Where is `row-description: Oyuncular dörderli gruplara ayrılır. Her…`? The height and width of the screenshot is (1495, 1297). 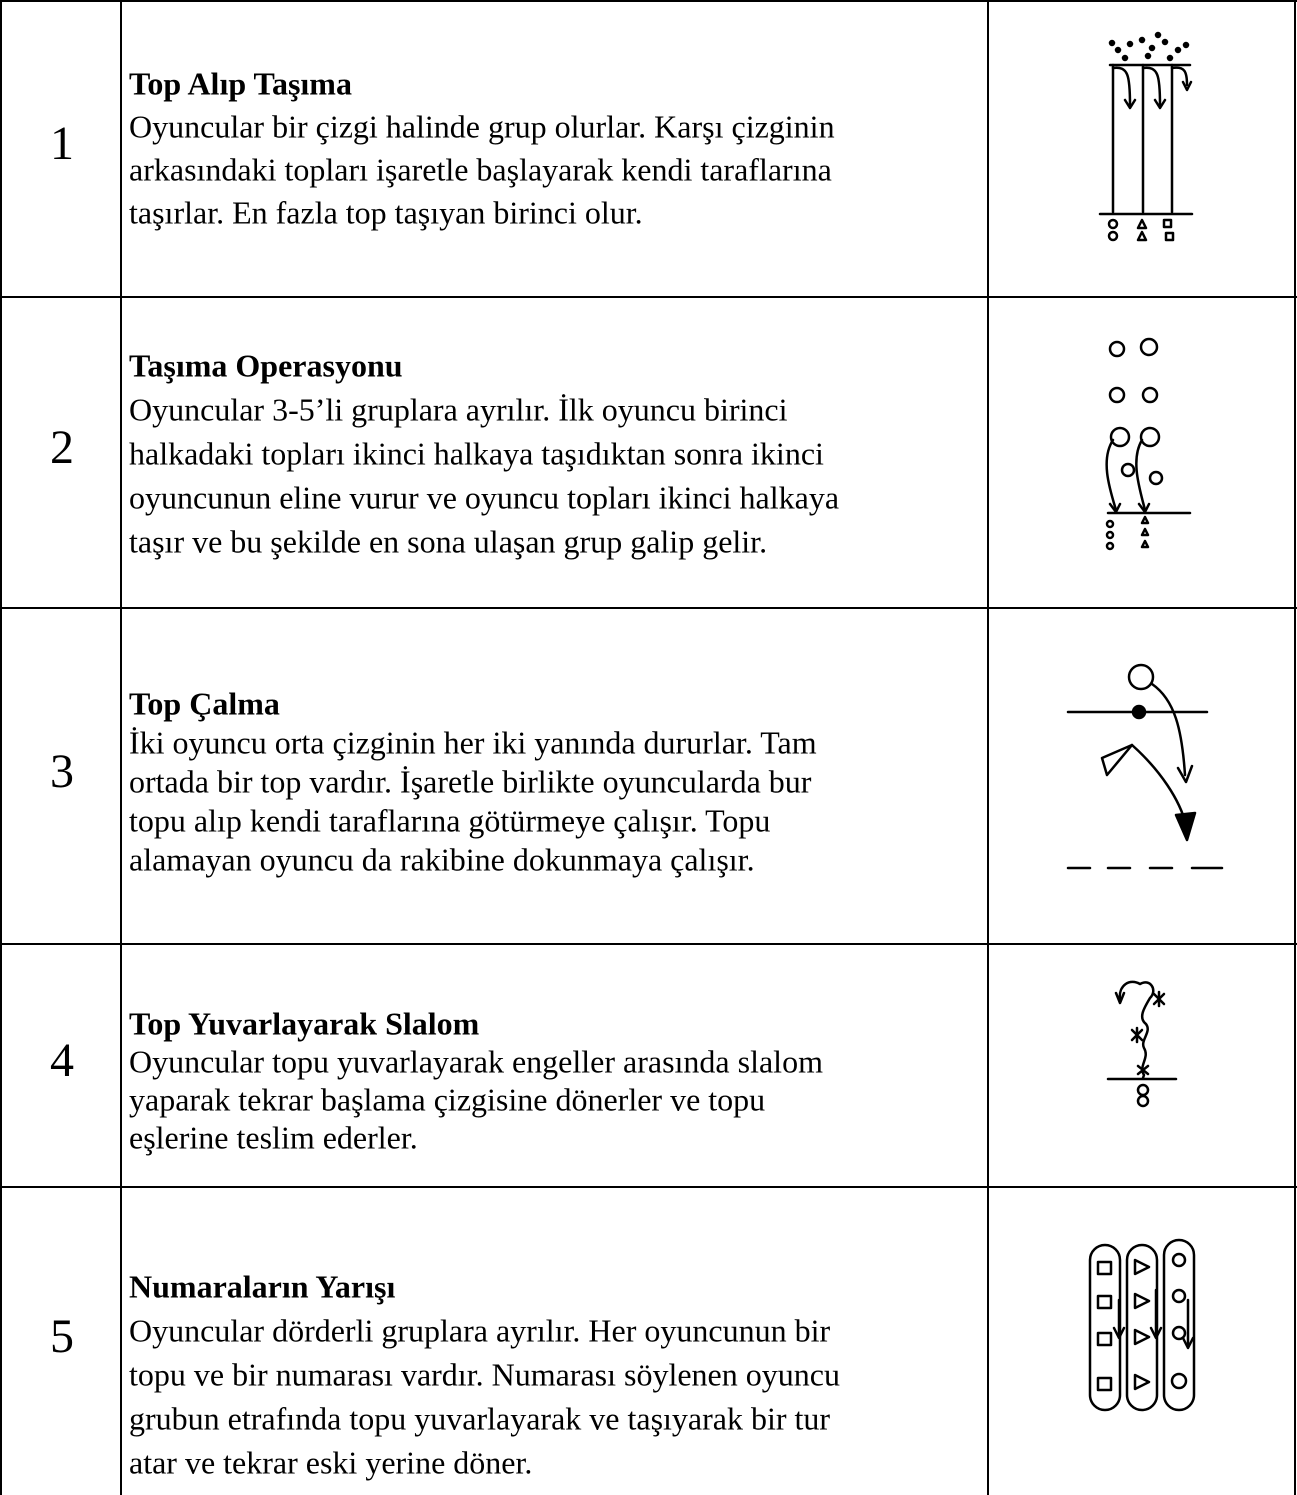 row-description: Oyuncular dörderli gruplara ayrılır. Her… is located at coordinates (479, 1330).